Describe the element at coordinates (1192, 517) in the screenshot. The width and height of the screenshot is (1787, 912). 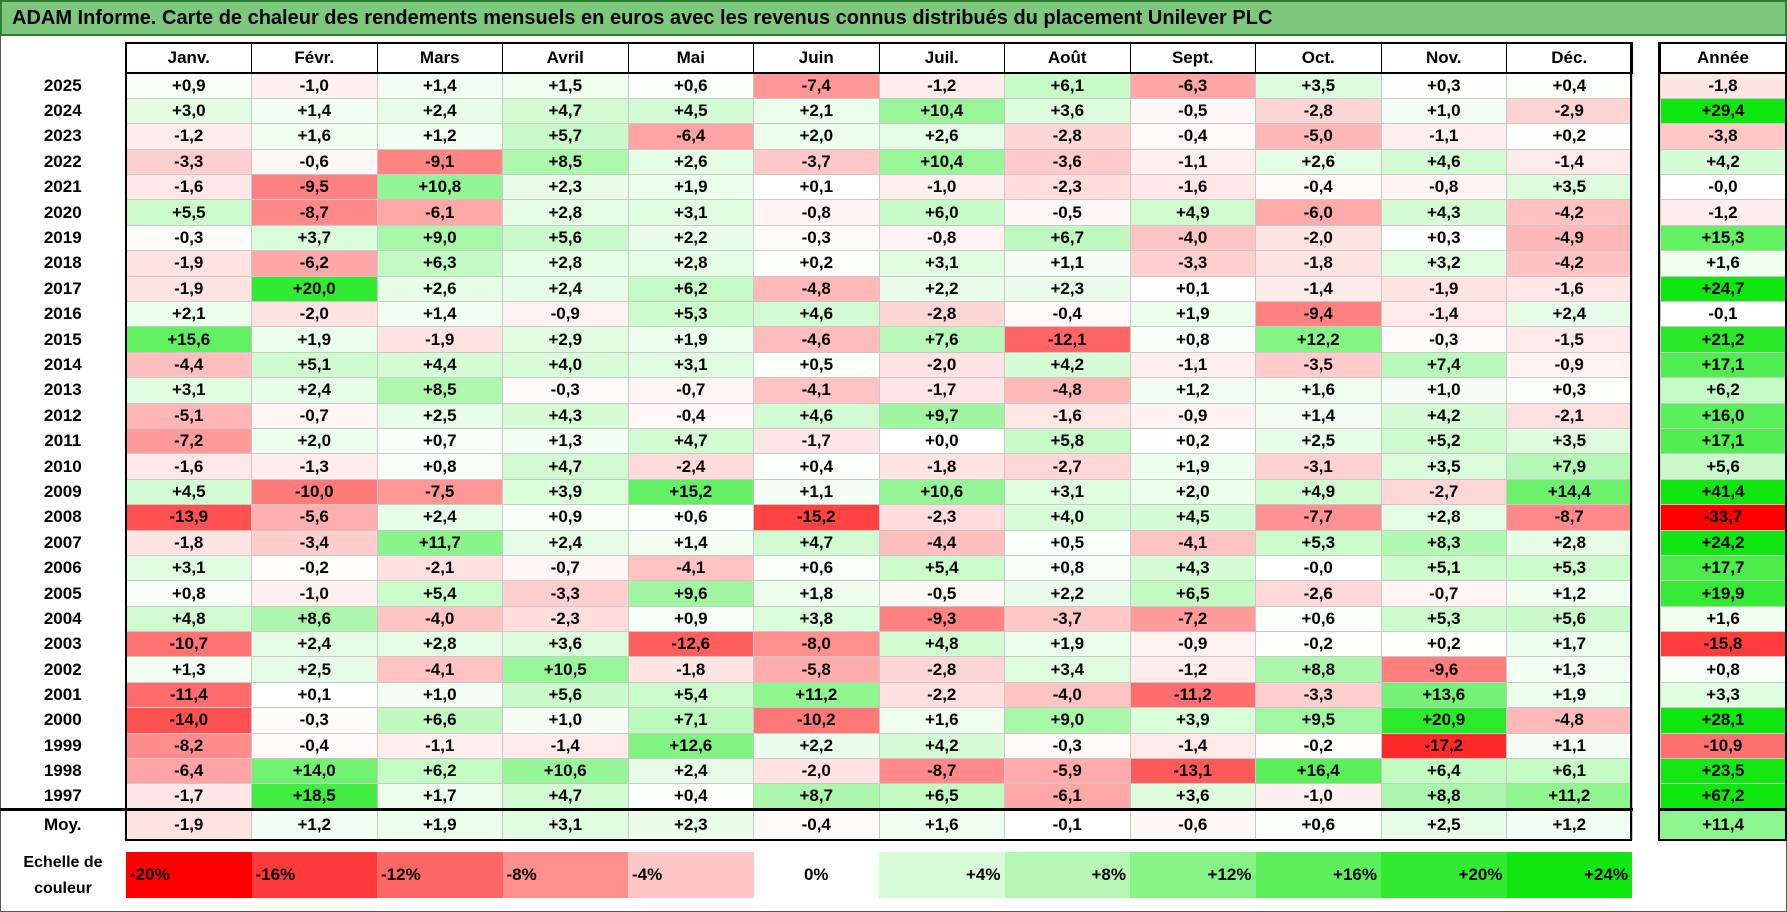
I see `heat-cell: +4,5` at that location.